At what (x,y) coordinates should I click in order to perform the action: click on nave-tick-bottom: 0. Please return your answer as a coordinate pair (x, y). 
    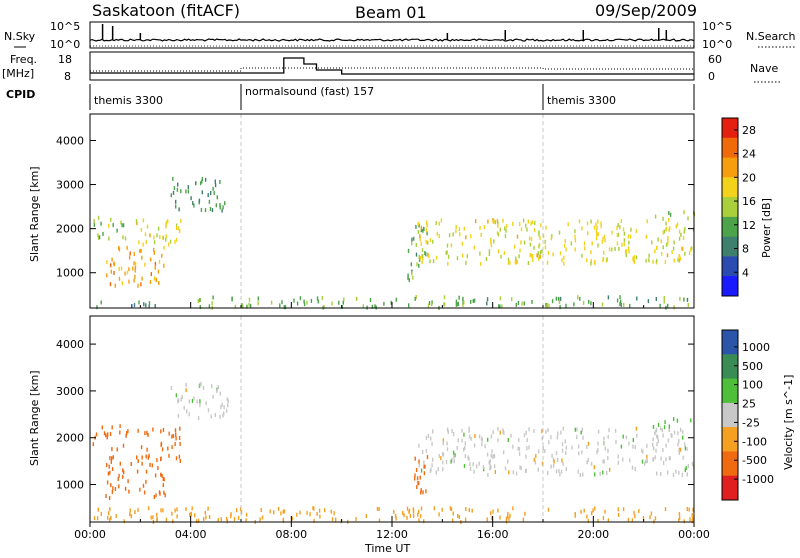
    Looking at the image, I should click on (711, 76).